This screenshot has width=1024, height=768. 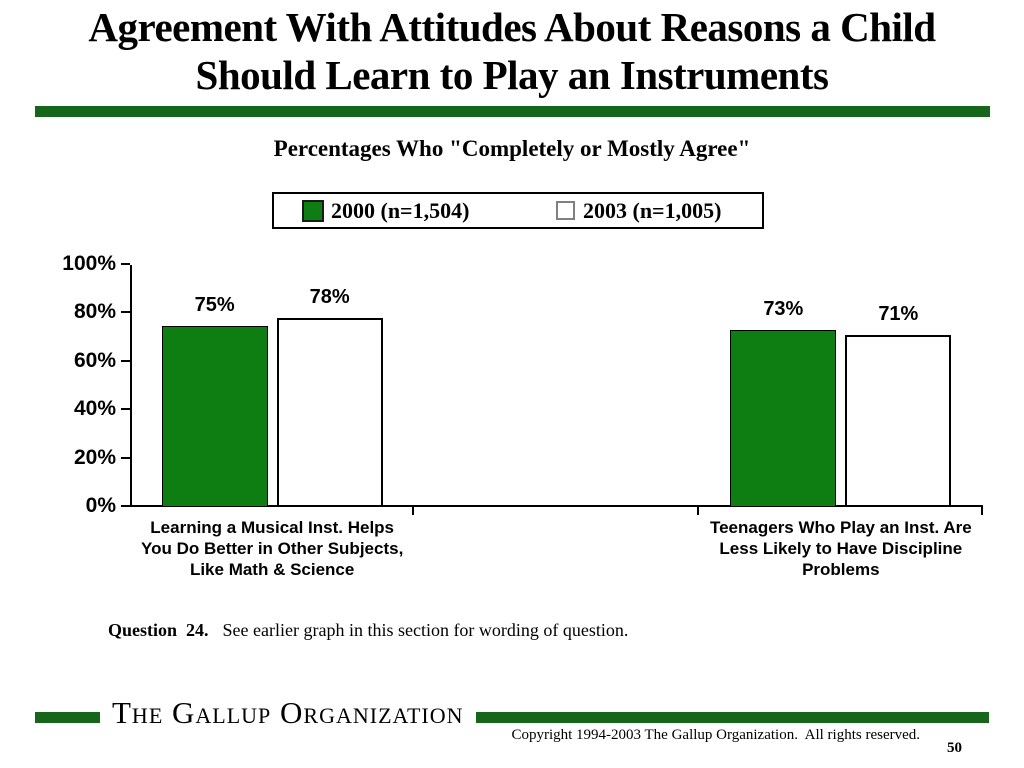 I want to click on bar-value-label: 71%, so click(x=898, y=314).